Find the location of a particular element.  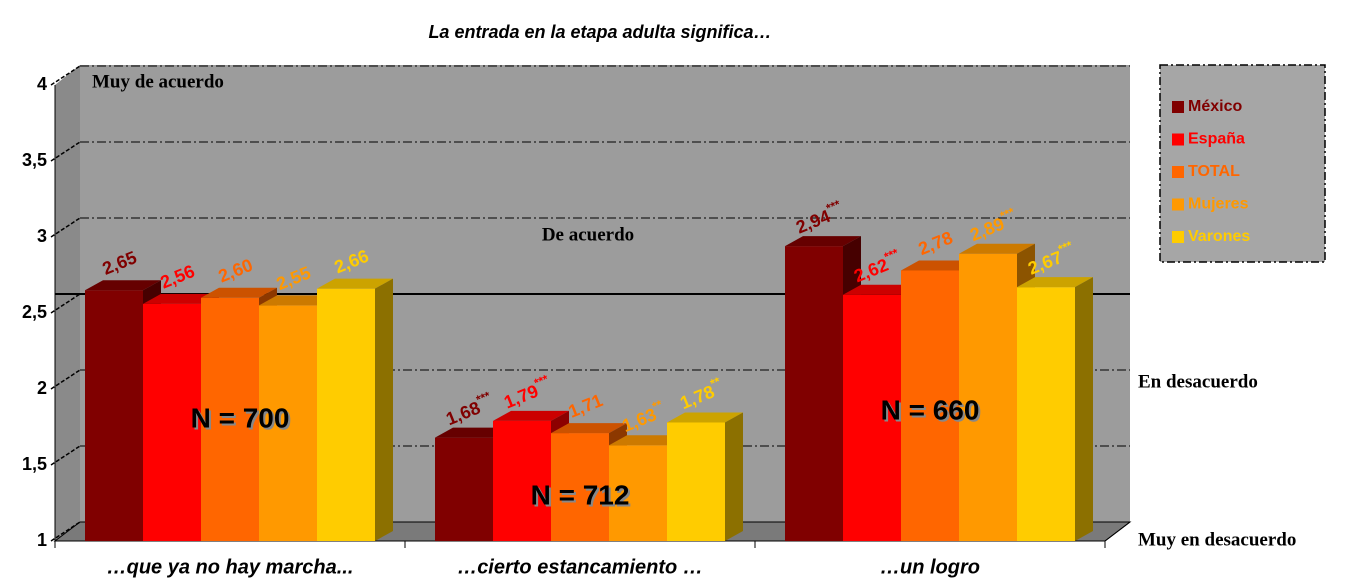

scale-label: De acuerdo is located at coordinates (588, 234).